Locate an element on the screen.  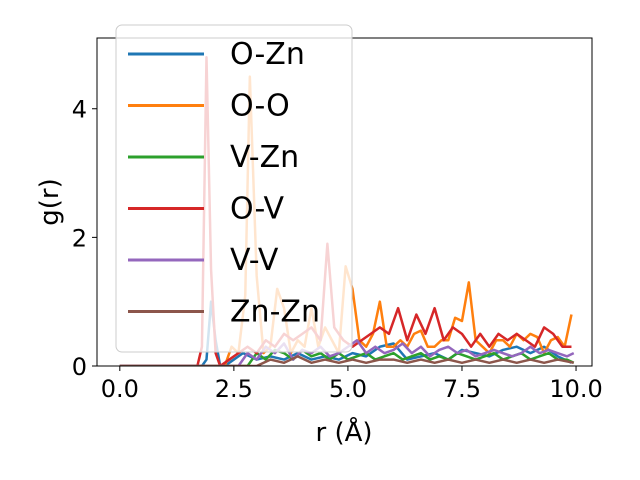
y-tick-label: 4 is located at coordinates (79, 110).